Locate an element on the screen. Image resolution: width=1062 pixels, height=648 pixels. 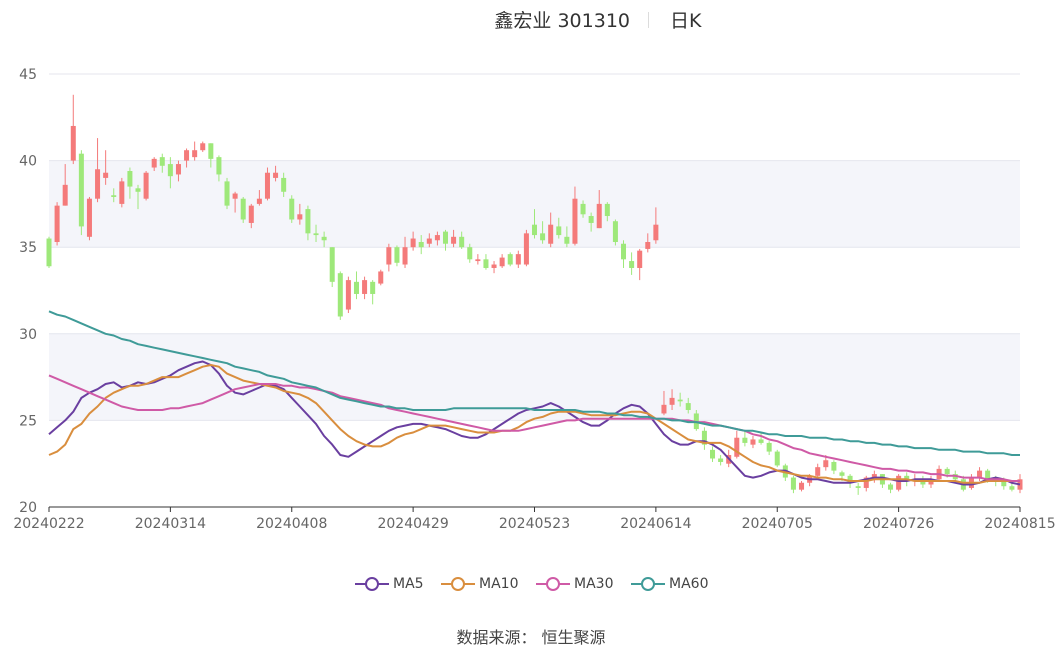
x-tick-label: 20240614 is located at coordinates (655, 524).